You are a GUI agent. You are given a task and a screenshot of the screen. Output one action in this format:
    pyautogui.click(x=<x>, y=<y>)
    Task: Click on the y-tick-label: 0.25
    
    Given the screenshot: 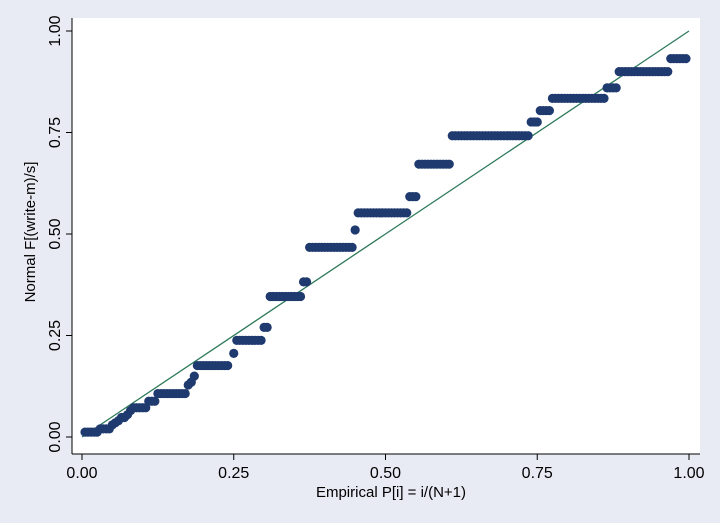 What is the action you would take?
    pyautogui.click(x=55, y=335)
    